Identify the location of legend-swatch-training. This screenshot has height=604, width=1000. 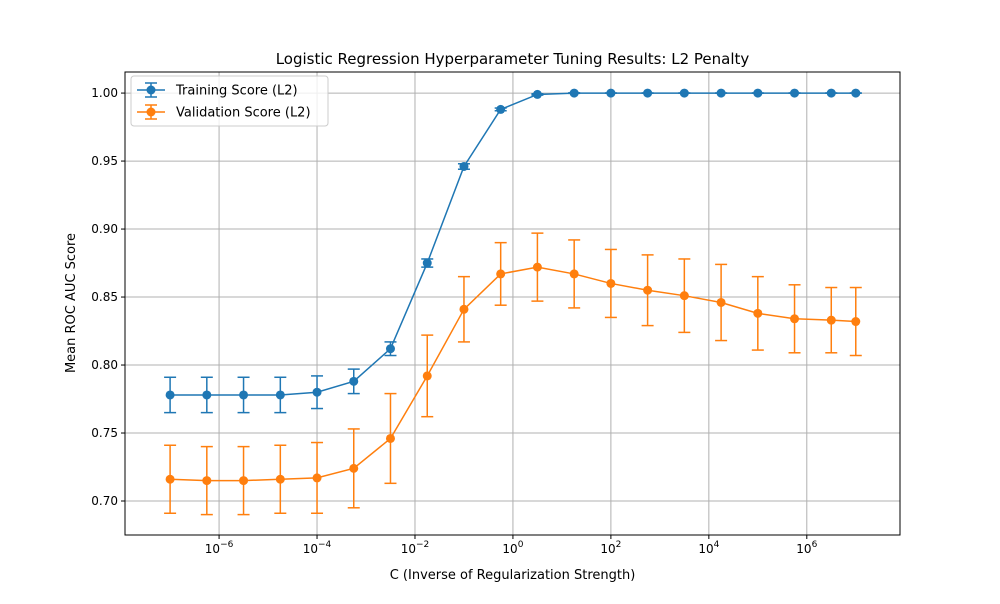
(151, 90).